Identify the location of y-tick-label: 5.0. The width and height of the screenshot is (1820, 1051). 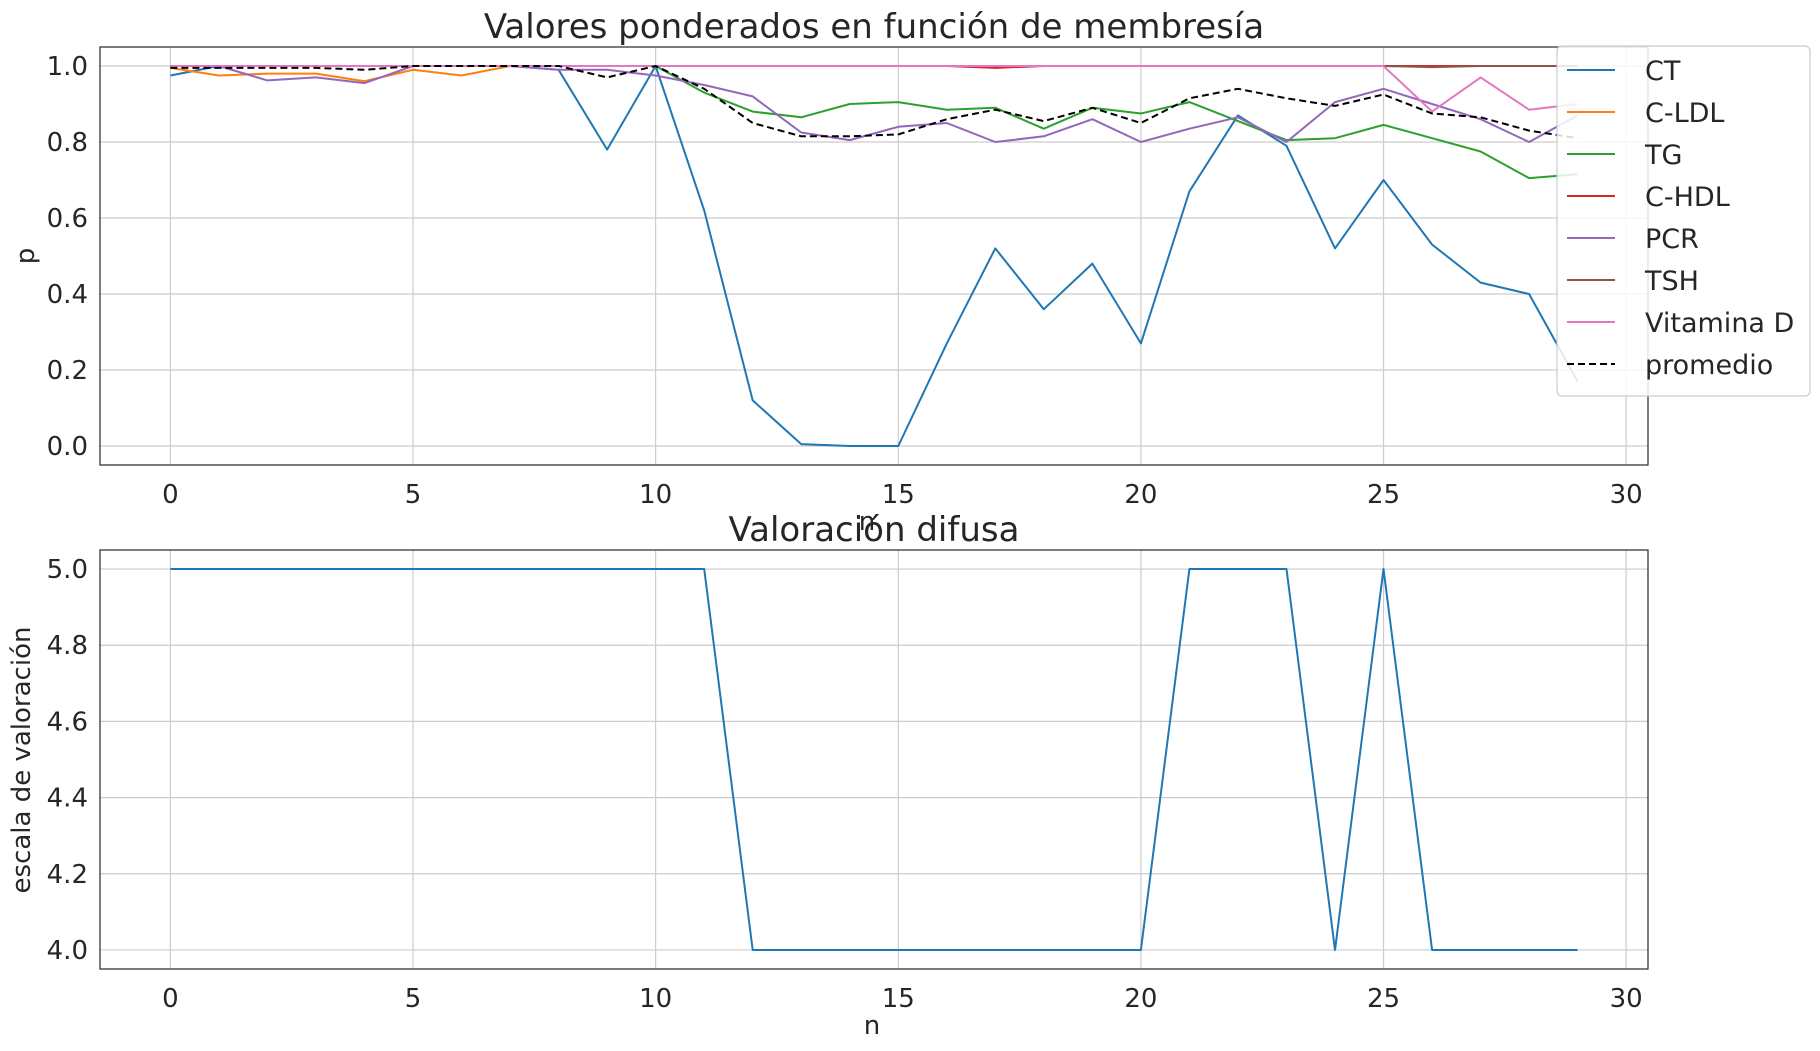
(67, 570).